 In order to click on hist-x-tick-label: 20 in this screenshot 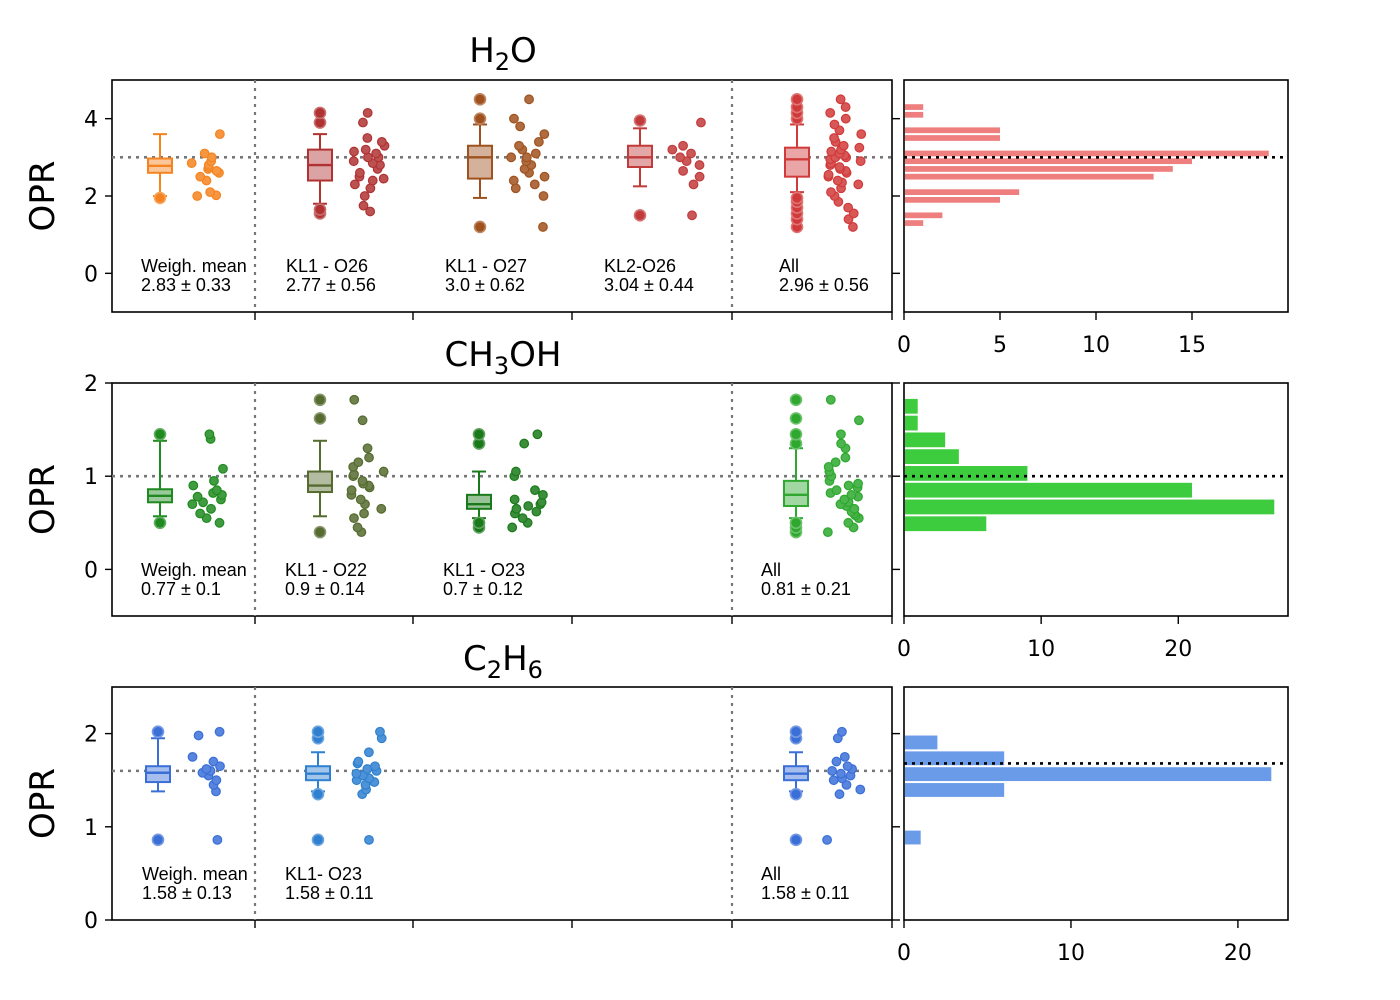, I will do `click(1178, 649)`.